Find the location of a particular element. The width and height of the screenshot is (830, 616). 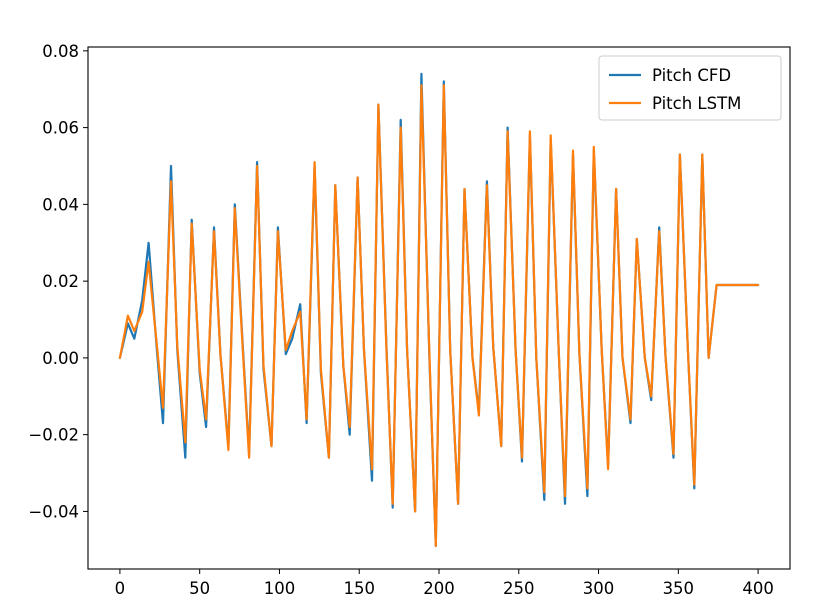

legend: Pitch CFD Pitch LSTM is located at coordinates (690, 88).